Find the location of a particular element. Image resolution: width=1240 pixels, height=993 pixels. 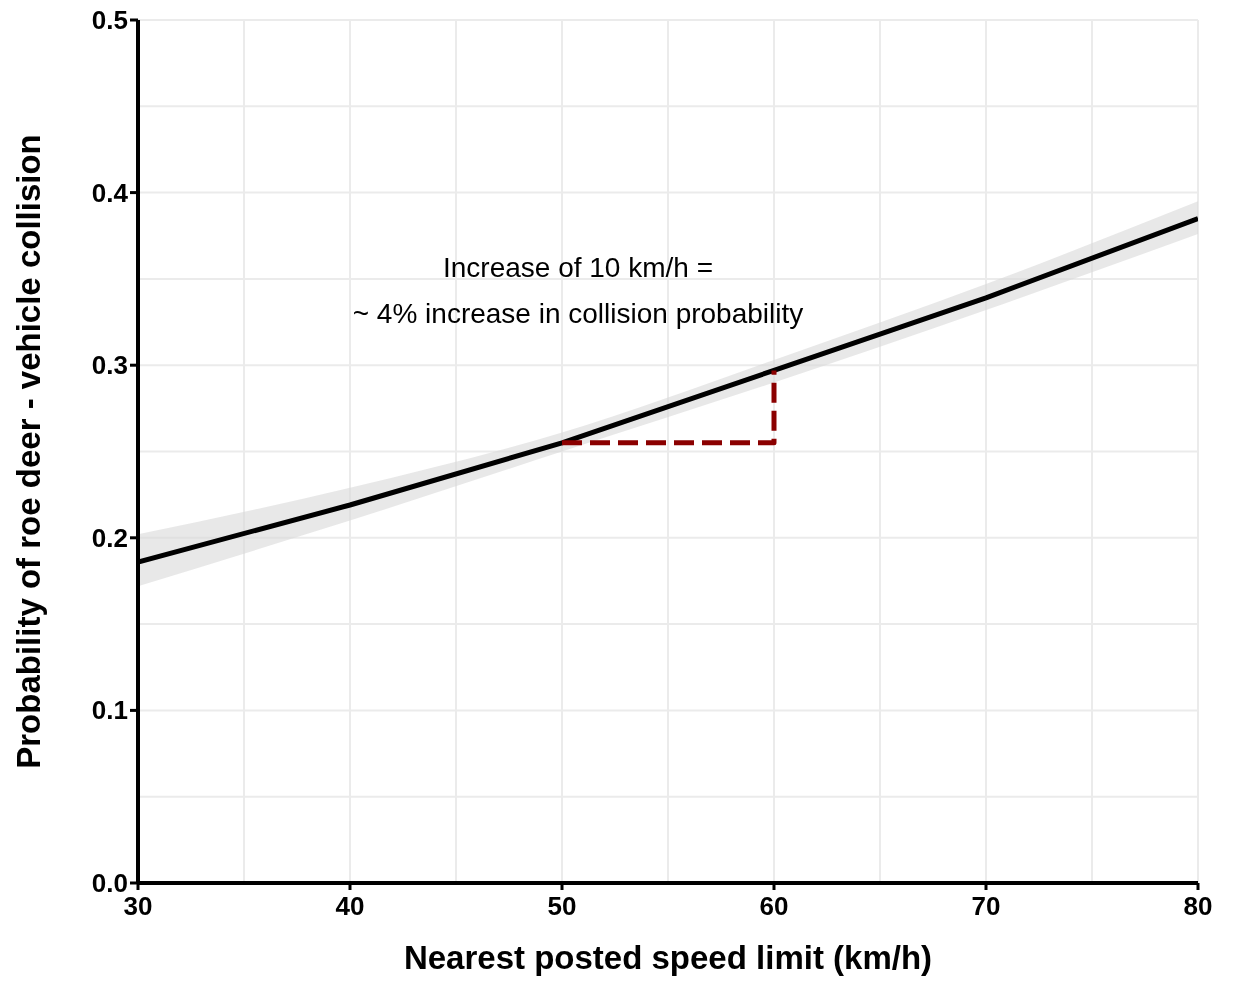

annotation: Increase of 10 km/h = is located at coordinates (577, 268).